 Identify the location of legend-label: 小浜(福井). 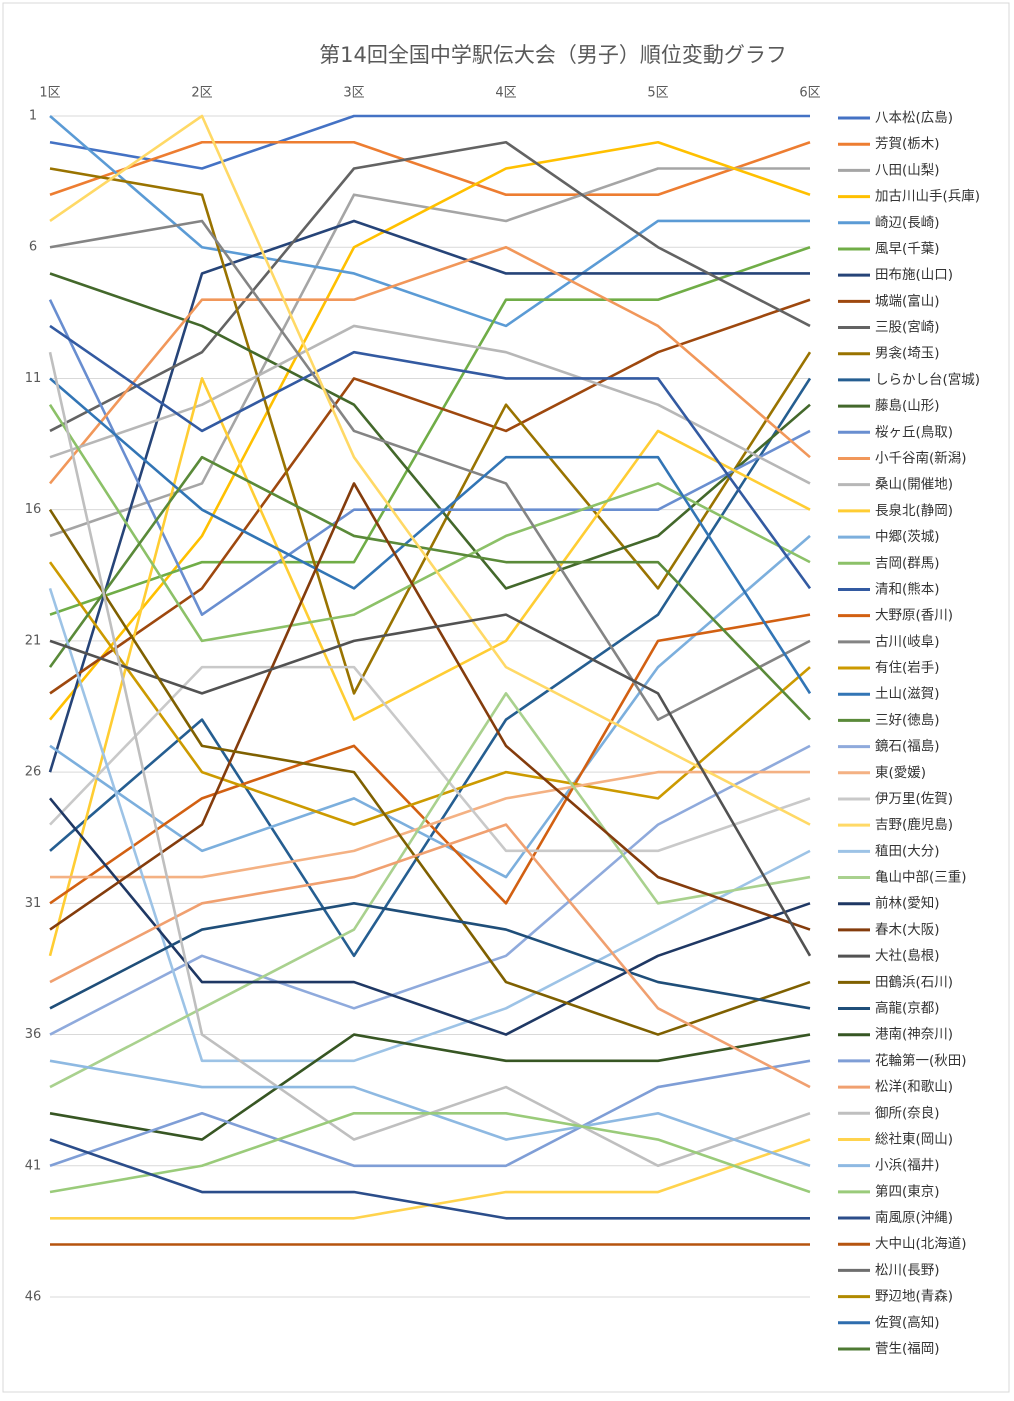
(907, 1166).